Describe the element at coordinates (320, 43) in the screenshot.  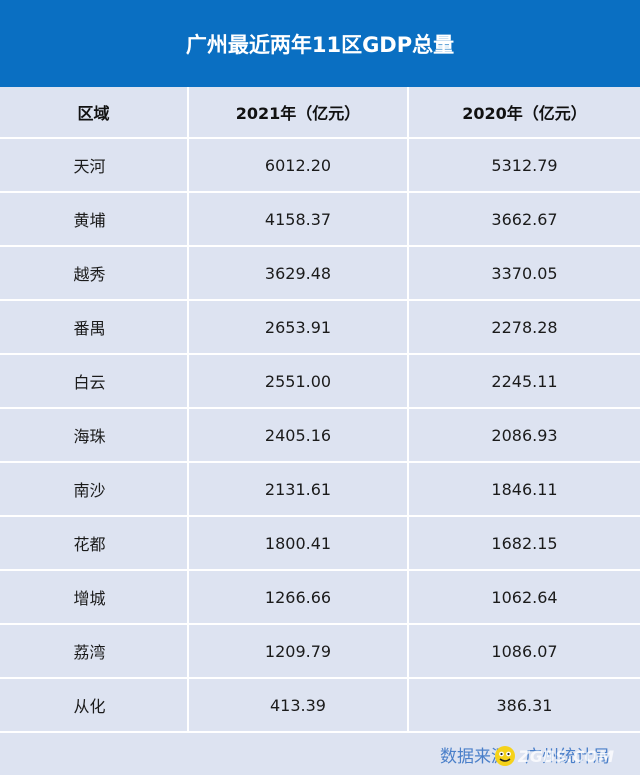
I see `table-title: 广州最近两年11区GDP总量` at that location.